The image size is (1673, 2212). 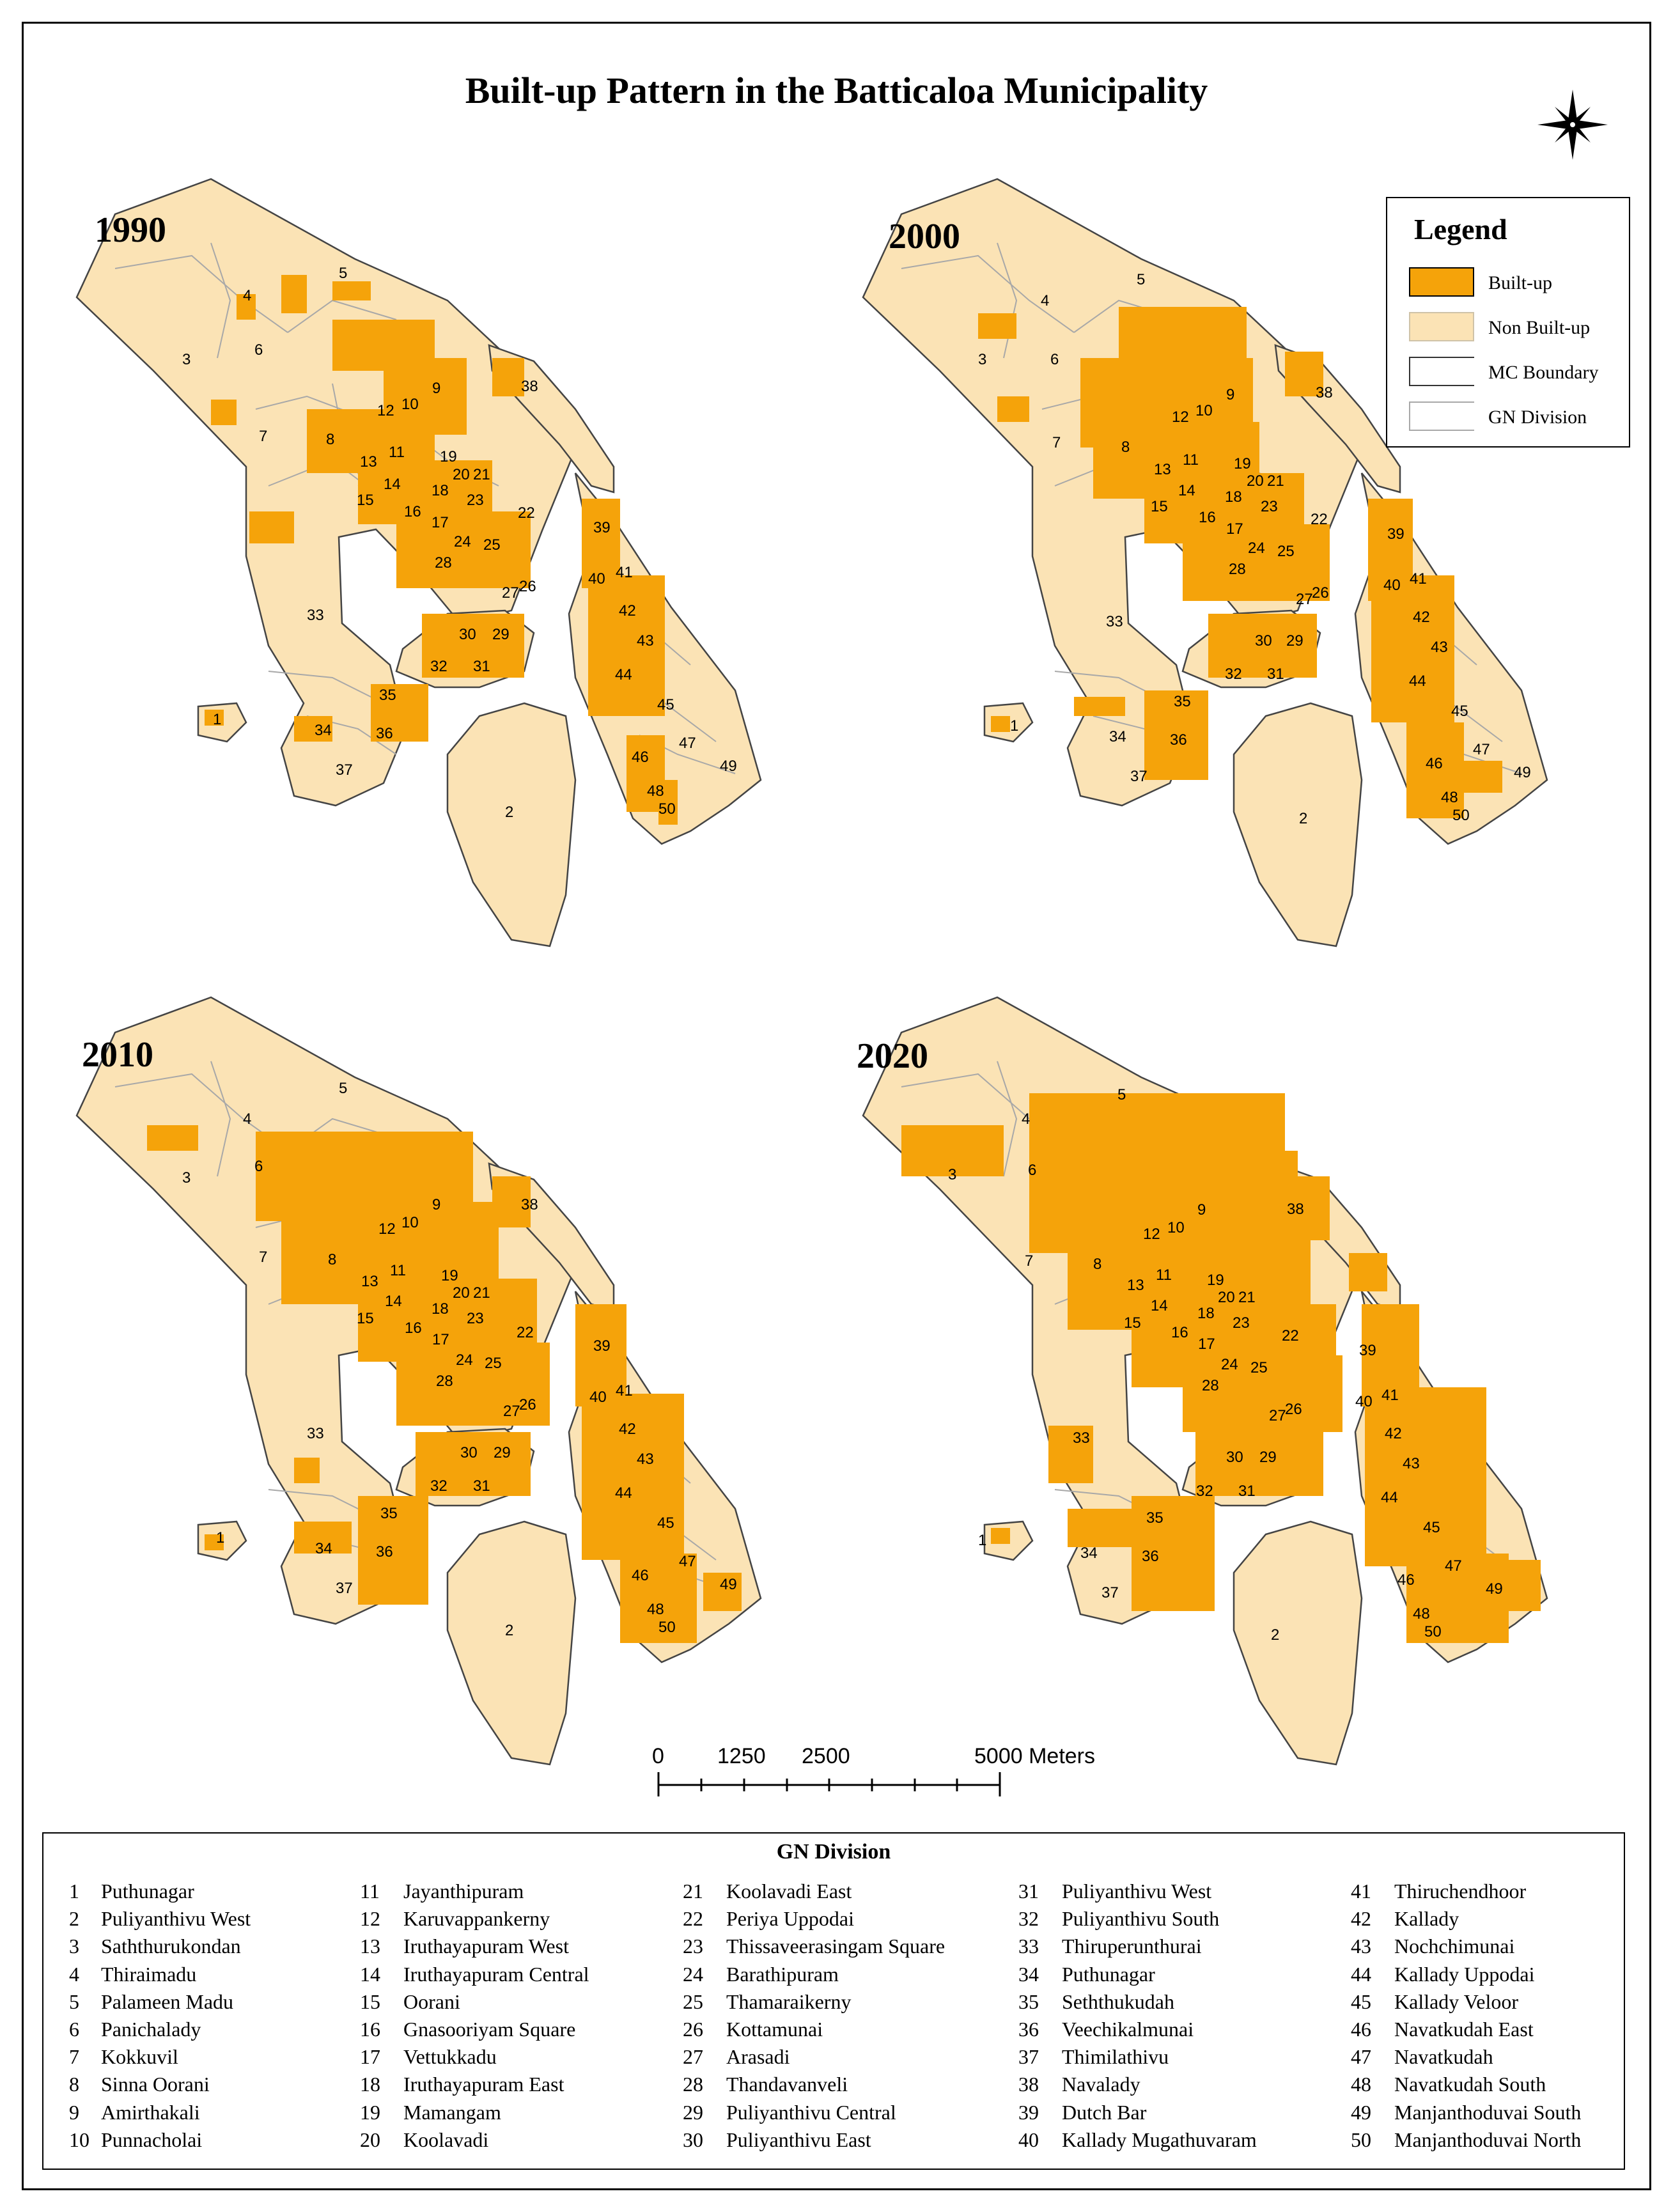 I want to click on gn-item-number: 42, so click(x=1361, y=1919).